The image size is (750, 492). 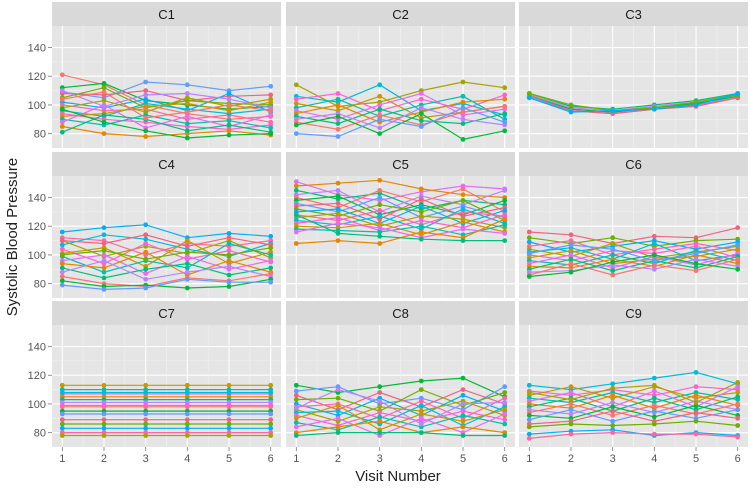 I want to click on panel-strip, so click(x=400, y=14).